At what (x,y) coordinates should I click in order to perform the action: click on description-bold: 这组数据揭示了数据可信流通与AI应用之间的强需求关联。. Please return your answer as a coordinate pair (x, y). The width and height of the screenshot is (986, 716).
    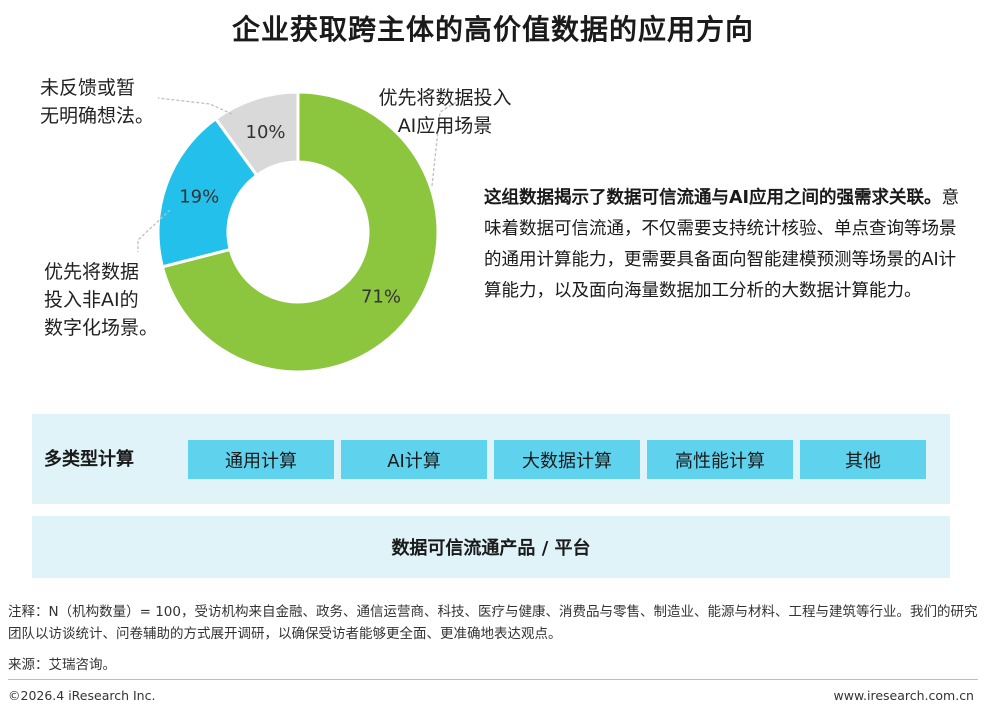
    Looking at the image, I should click on (713, 198).